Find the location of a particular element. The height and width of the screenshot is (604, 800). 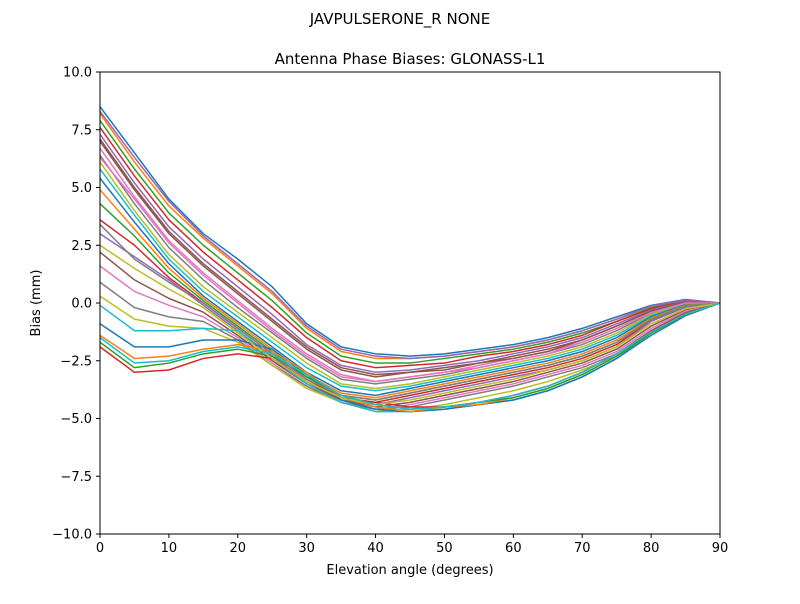

x-tick-label: 50 is located at coordinates (444, 548).